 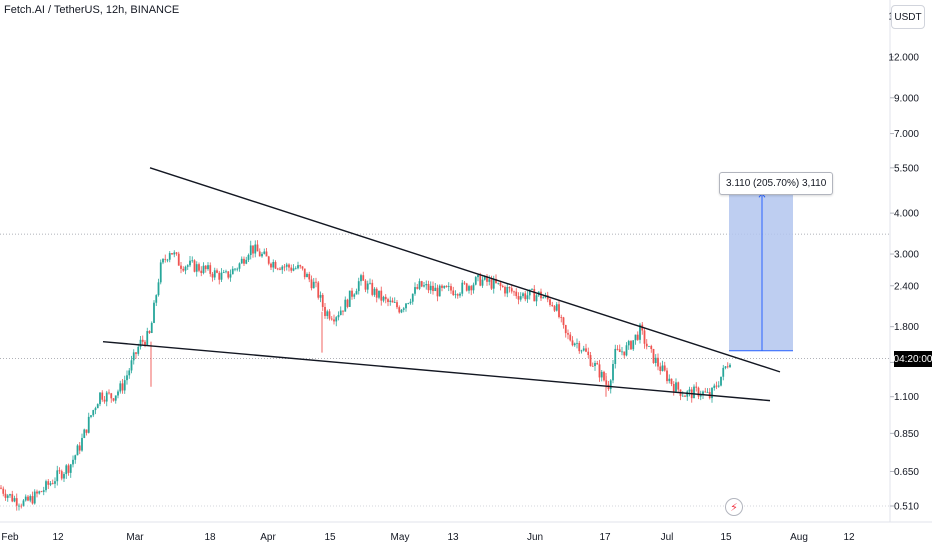 What do you see at coordinates (734, 507) in the screenshot?
I see `lightning-icon: ⚡` at bounding box center [734, 507].